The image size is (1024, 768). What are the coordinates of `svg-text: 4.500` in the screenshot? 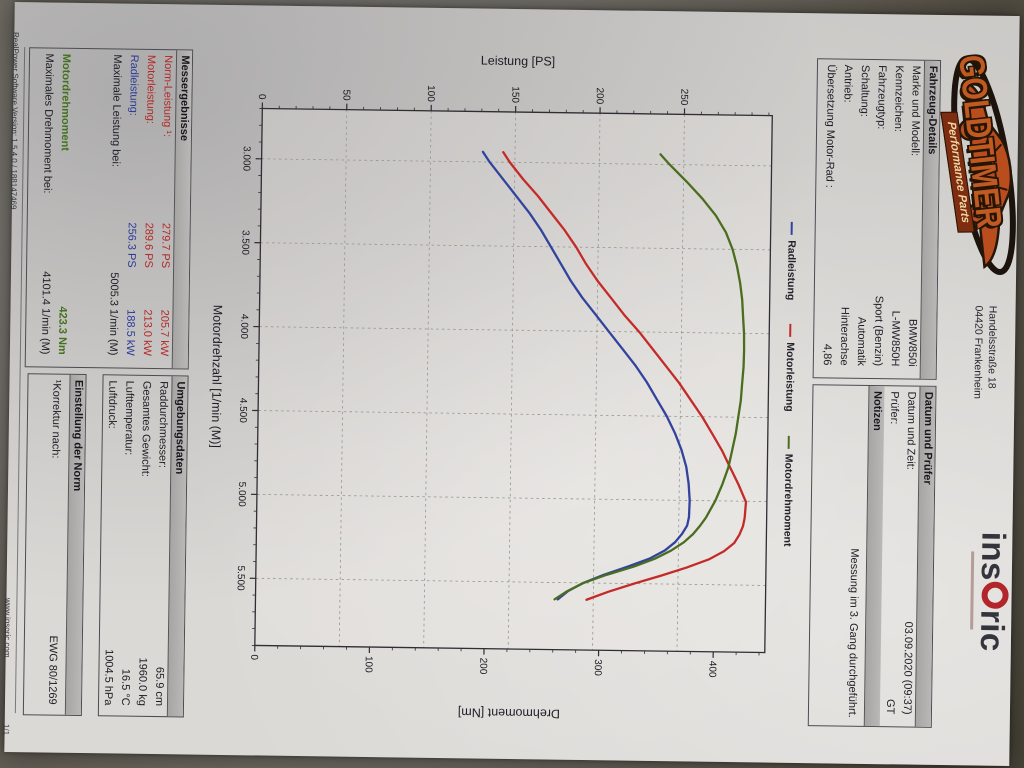 It's located at (242, 411).